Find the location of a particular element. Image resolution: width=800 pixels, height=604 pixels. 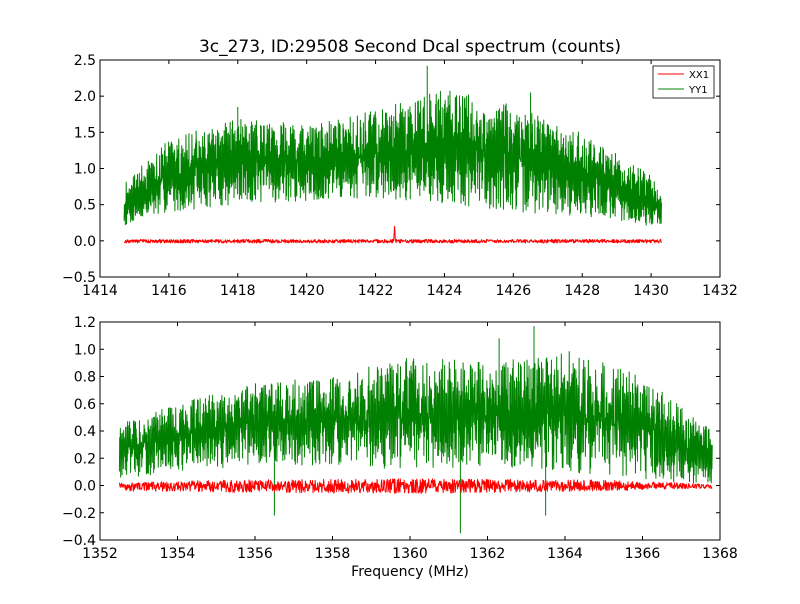

bottom-y-tick-label: −0.2 is located at coordinates (79, 514).